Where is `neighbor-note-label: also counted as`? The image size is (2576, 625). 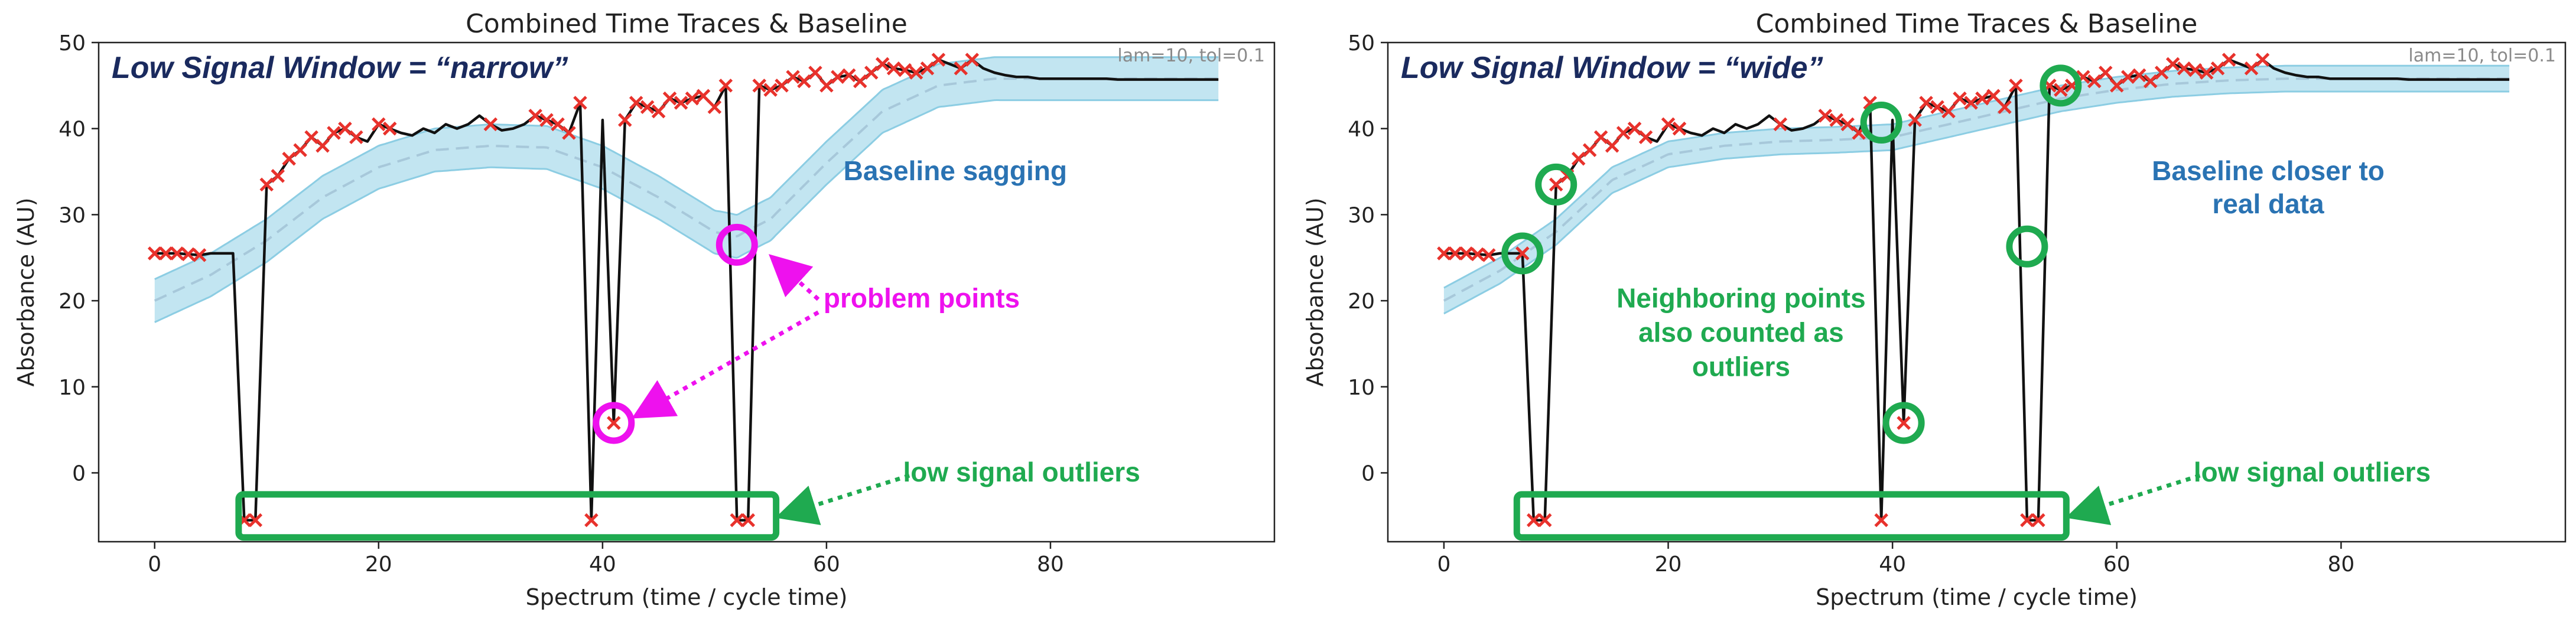 neighbor-note-label: also counted as is located at coordinates (1741, 332).